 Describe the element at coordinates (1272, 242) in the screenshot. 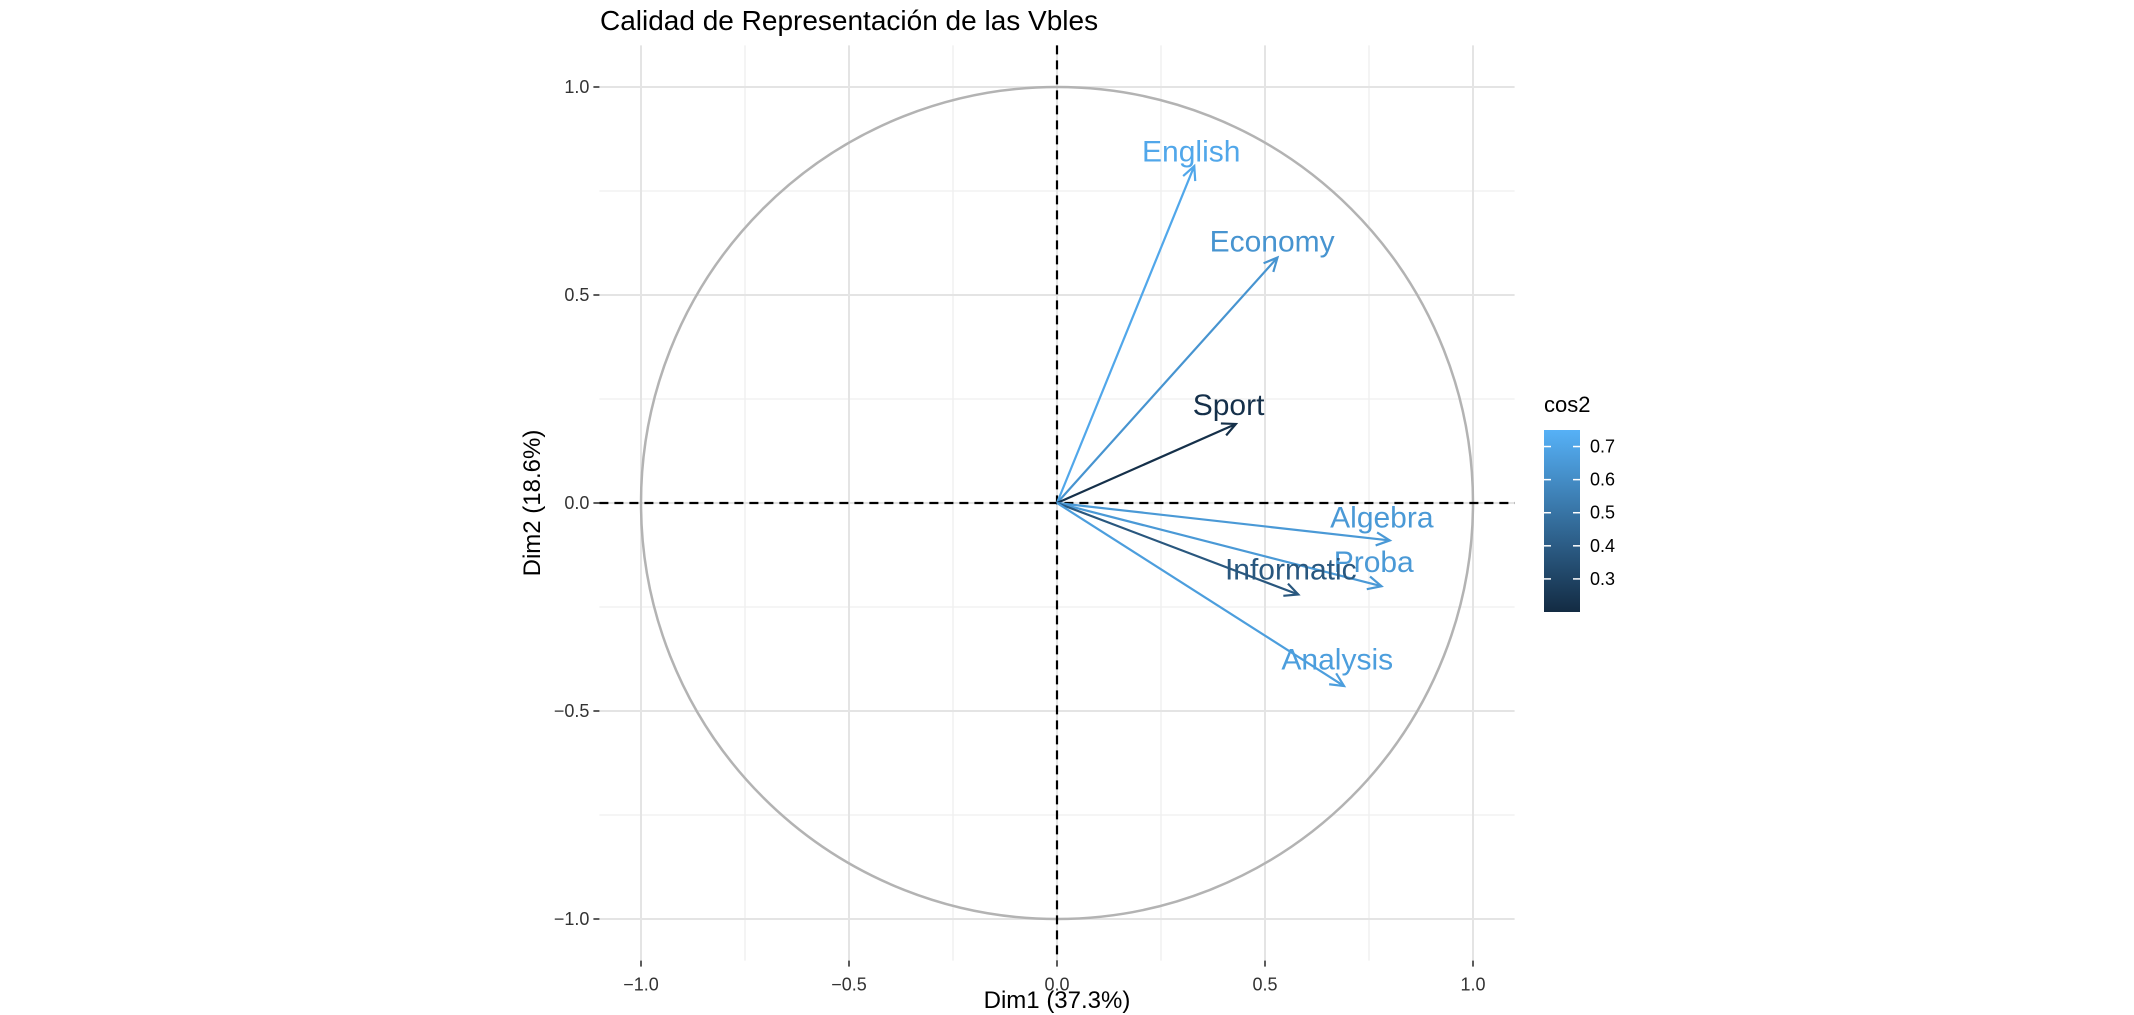

I see `label-economy: Economy` at that location.